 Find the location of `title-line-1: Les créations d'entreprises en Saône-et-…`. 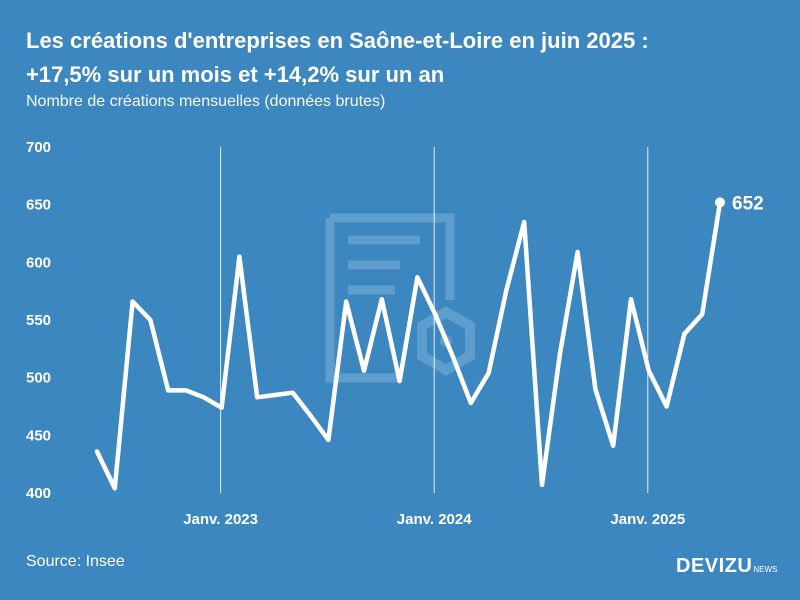

title-line-1: Les créations d'entreprises en Saône-et-… is located at coordinates (337, 40).